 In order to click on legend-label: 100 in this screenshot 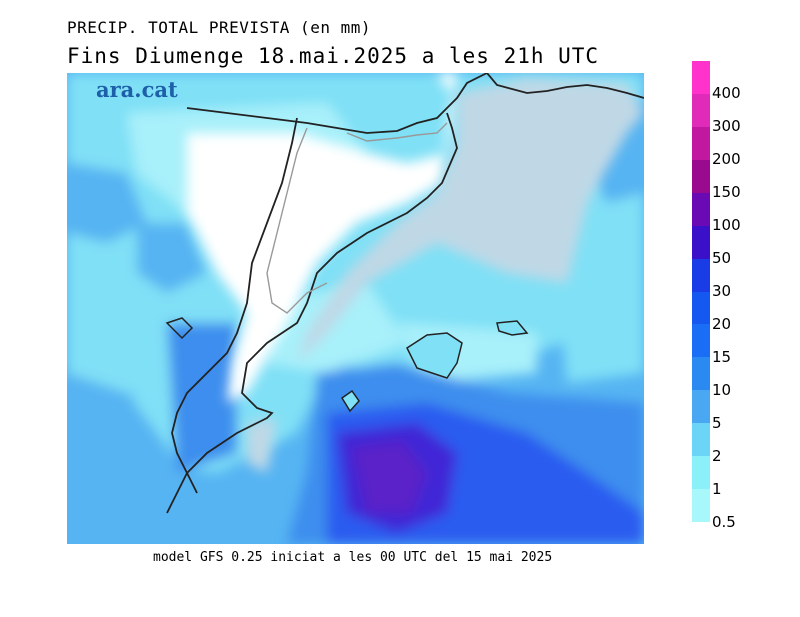, I will do `click(726, 225)`.